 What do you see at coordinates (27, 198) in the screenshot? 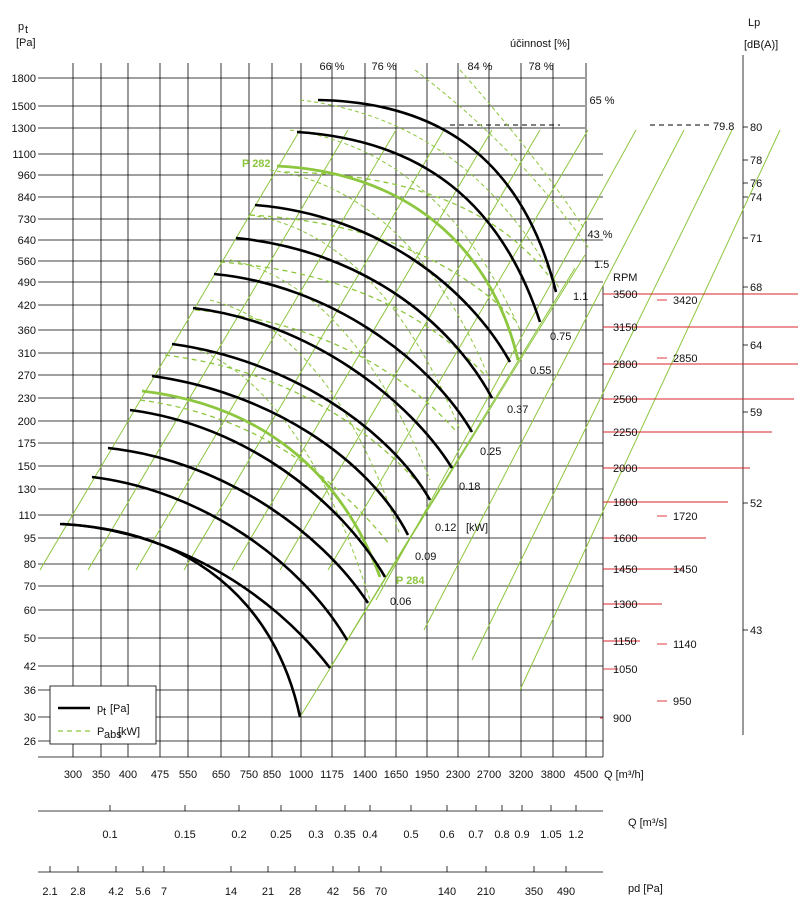
I see `y-tick-label: 840` at bounding box center [27, 198].